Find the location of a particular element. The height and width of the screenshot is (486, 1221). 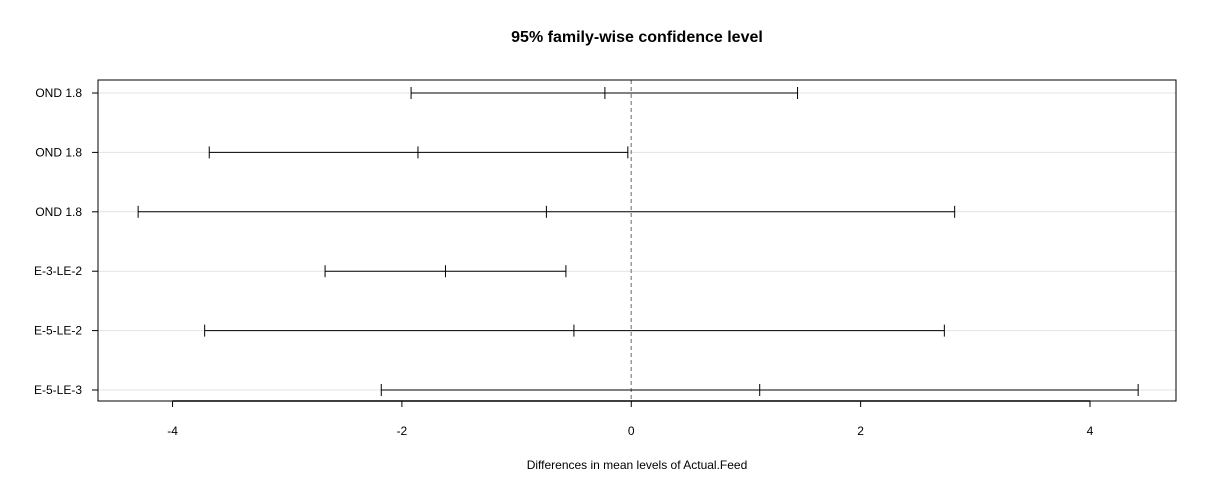

x-tick-label: 4 is located at coordinates (1090, 431).